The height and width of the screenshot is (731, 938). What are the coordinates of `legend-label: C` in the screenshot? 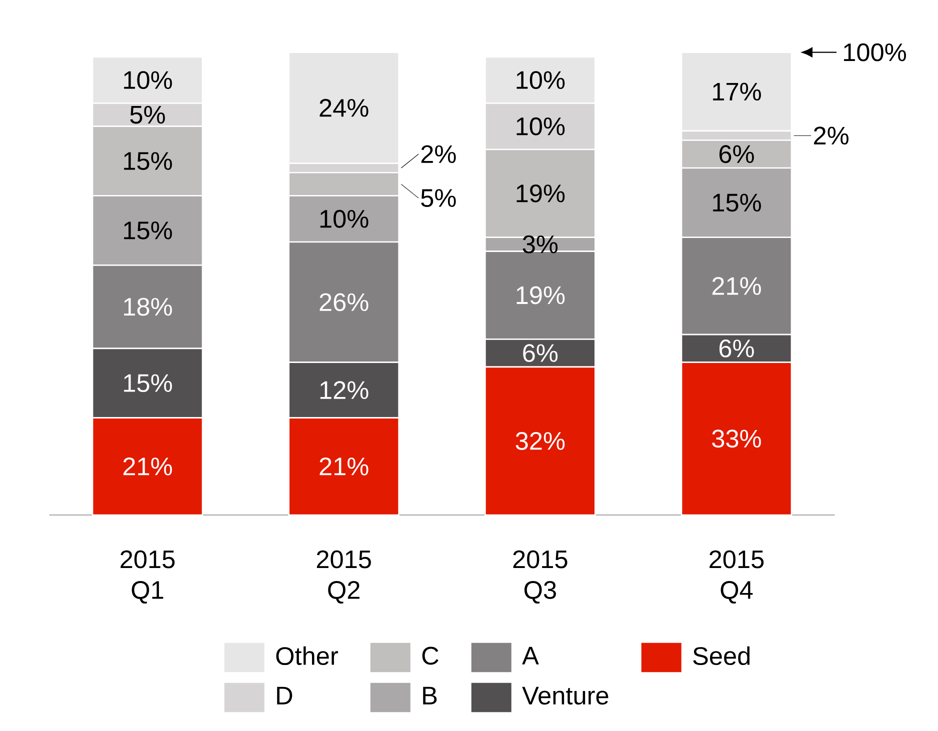 It's located at (430, 655).